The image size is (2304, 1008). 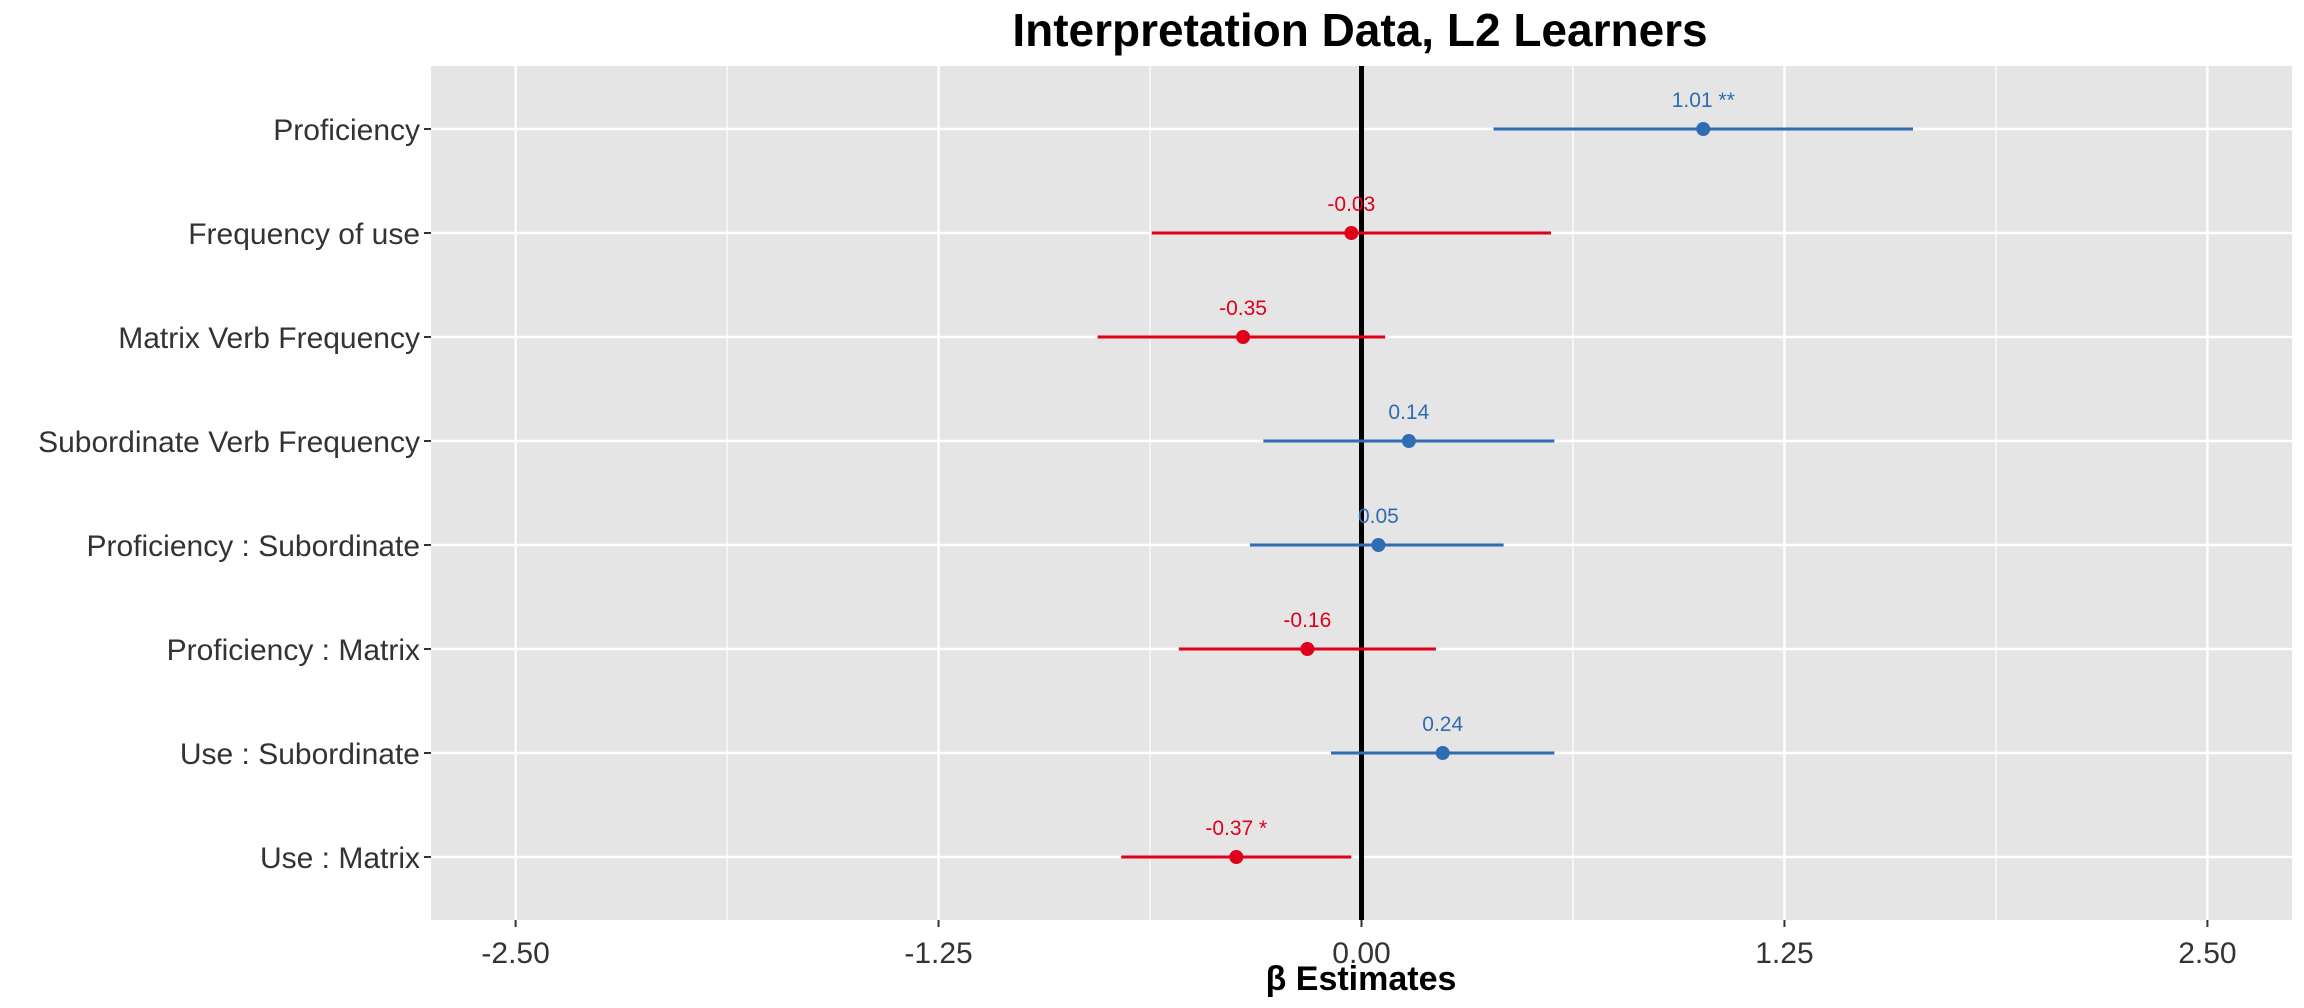 What do you see at coordinates (1351, 204) in the screenshot?
I see `data-label: -0.03` at bounding box center [1351, 204].